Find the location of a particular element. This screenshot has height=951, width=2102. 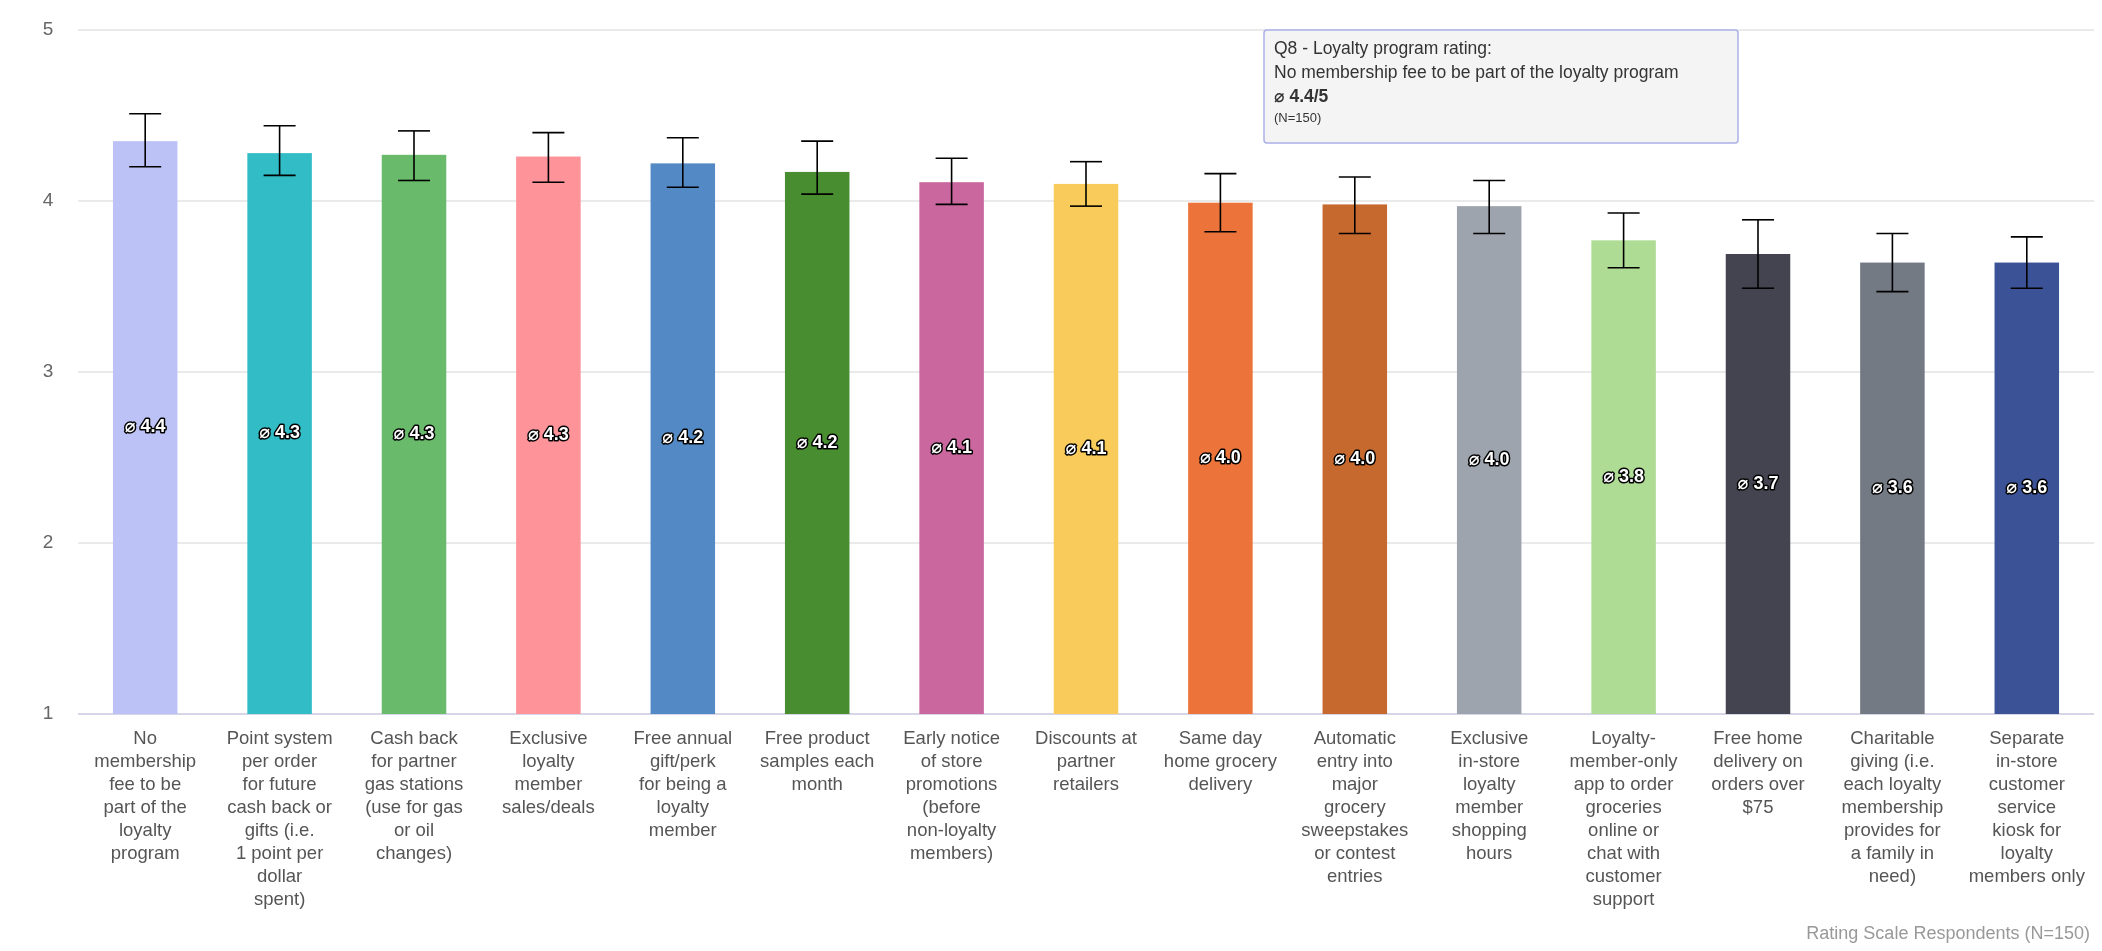

y-tick-label: 5 is located at coordinates (48, 29).